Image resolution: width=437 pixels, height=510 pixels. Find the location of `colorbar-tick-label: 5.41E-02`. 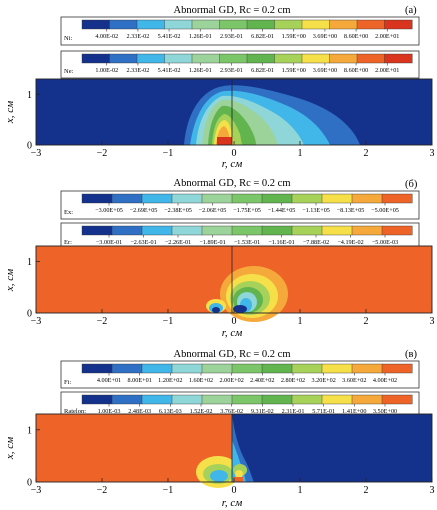

colorbar-tick-label: 5.41E-02 is located at coordinates (169, 70).